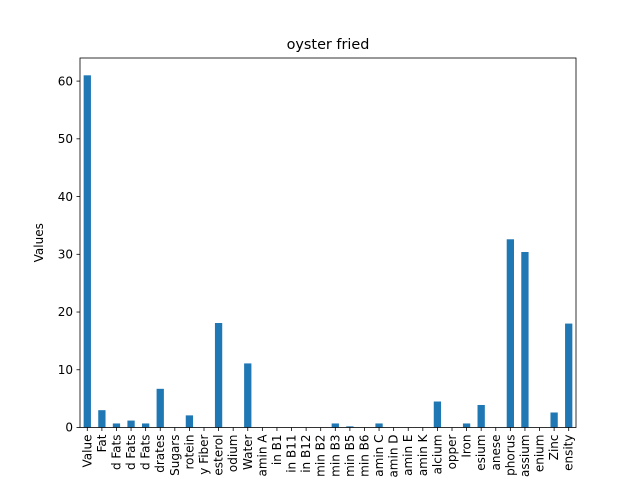 This screenshot has height=485, width=640. Describe the element at coordinates (437, 455) in the screenshot. I see `x-tick-label: alcium` at that location.